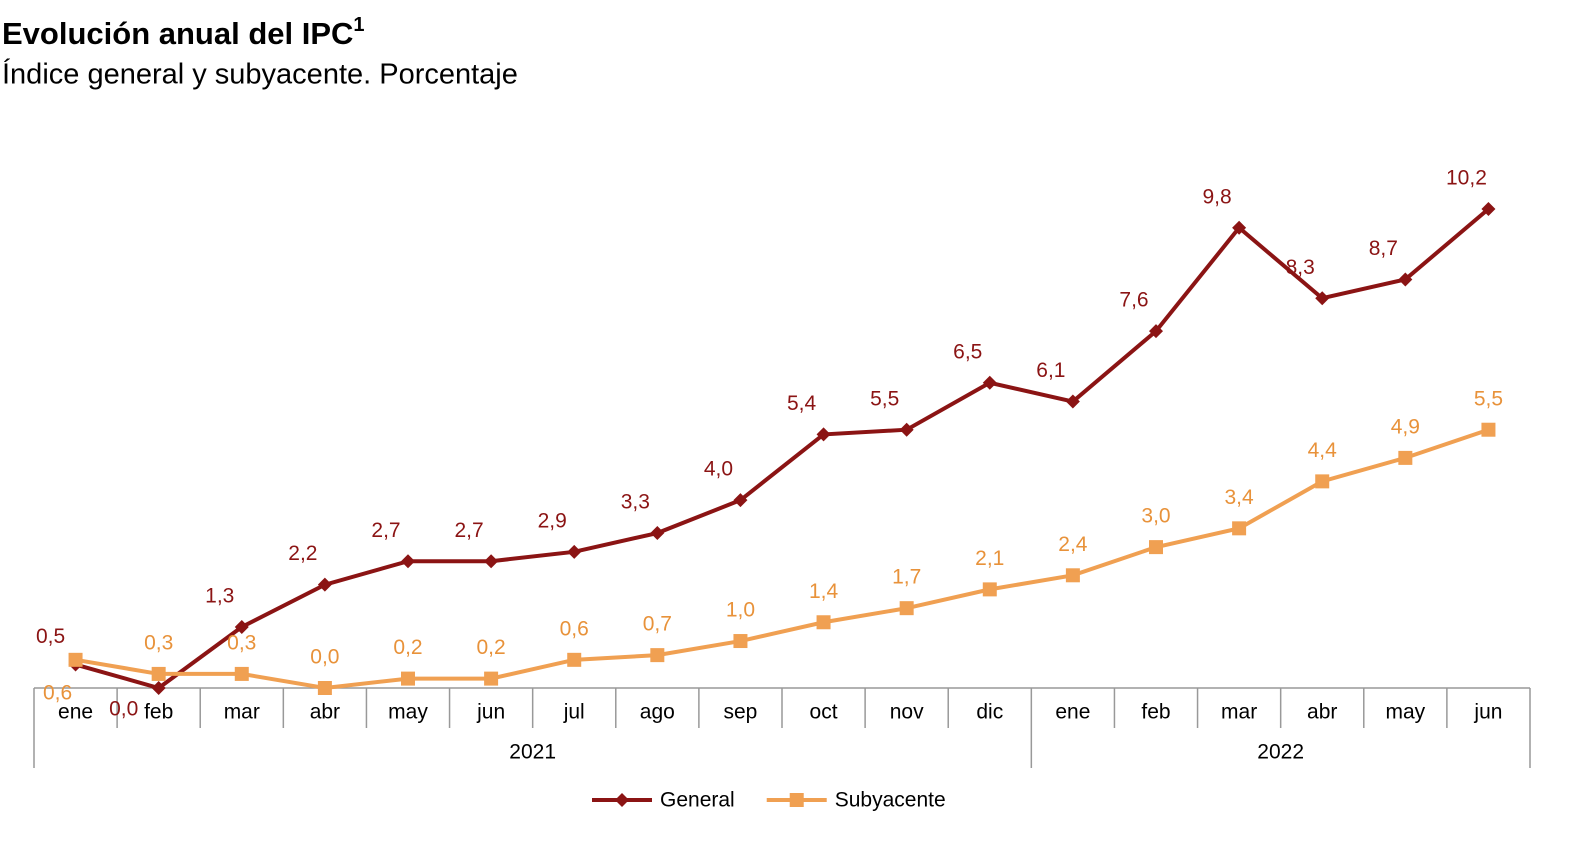 The width and height of the screenshot is (1577, 853). Describe the element at coordinates (1383, 248) in the screenshot. I see `data-label: 8,7` at that location.